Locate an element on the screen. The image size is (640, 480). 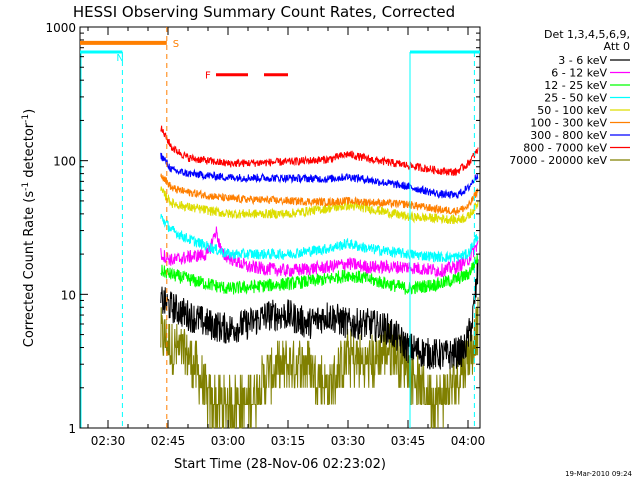
y-axis-label-sup2: -1 is located at coordinates (26, 118).